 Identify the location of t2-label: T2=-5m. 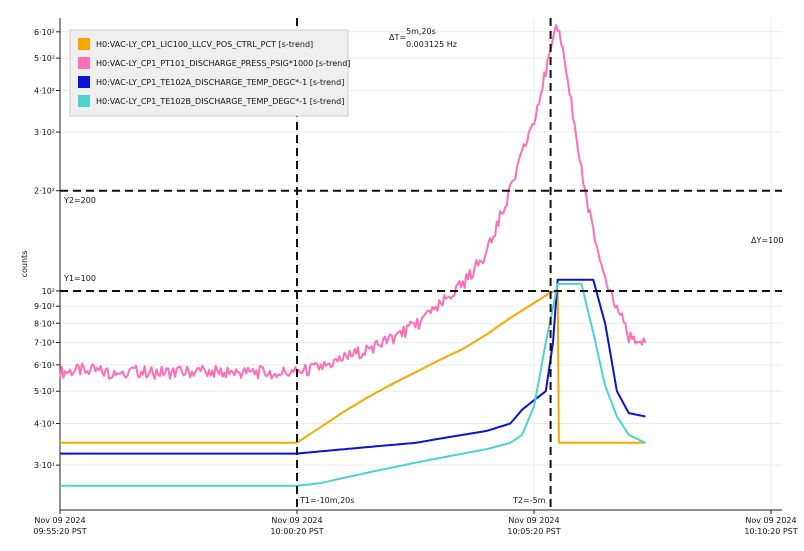
(529, 500).